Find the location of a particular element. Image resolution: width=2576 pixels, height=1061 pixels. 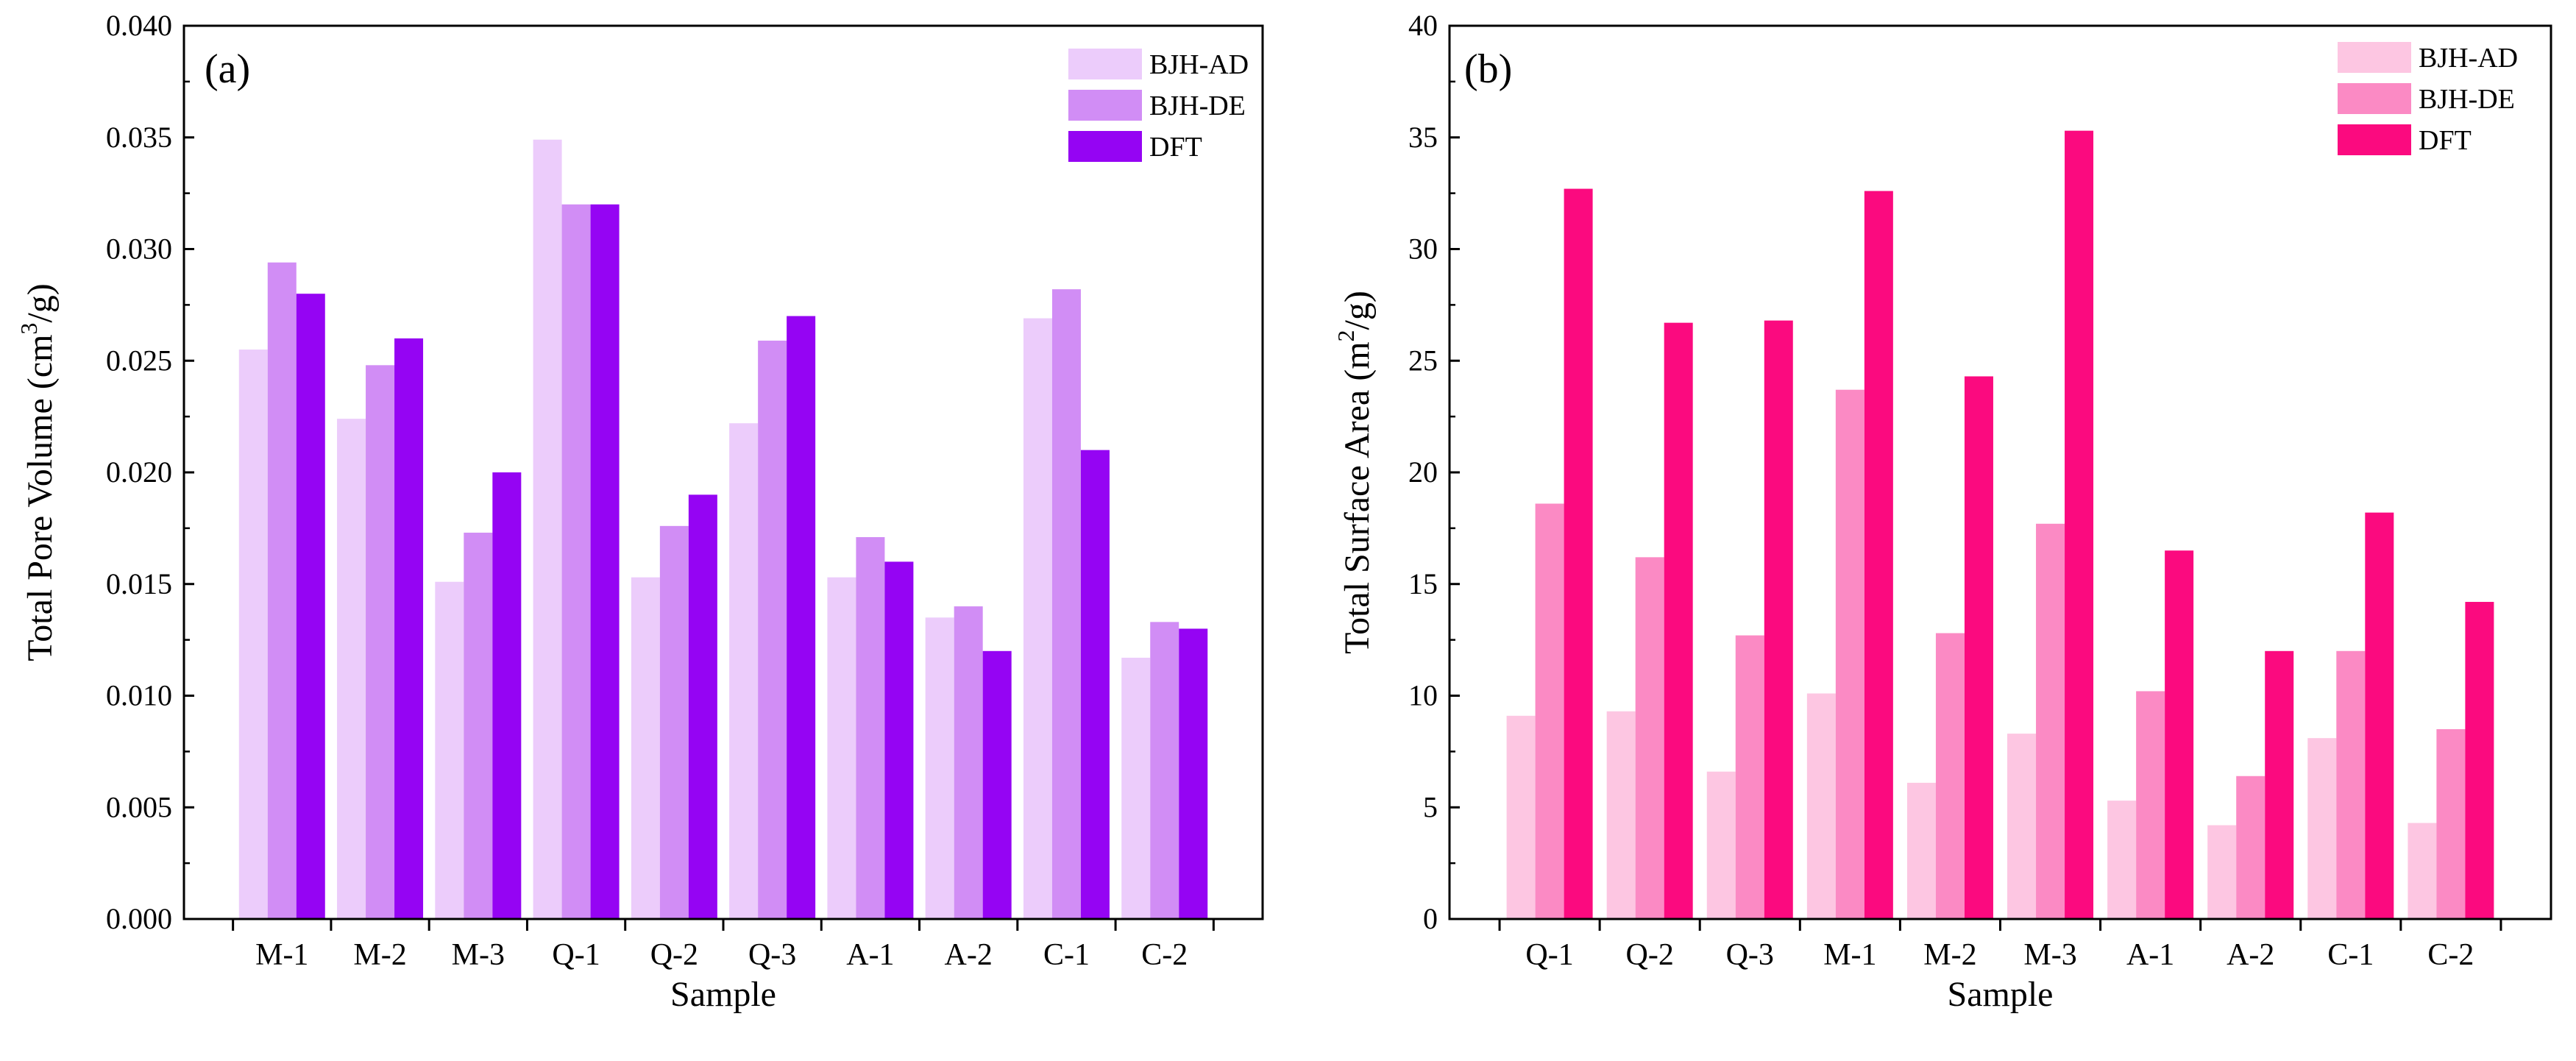

y-tick-label: 0.030 is located at coordinates (139, 249).